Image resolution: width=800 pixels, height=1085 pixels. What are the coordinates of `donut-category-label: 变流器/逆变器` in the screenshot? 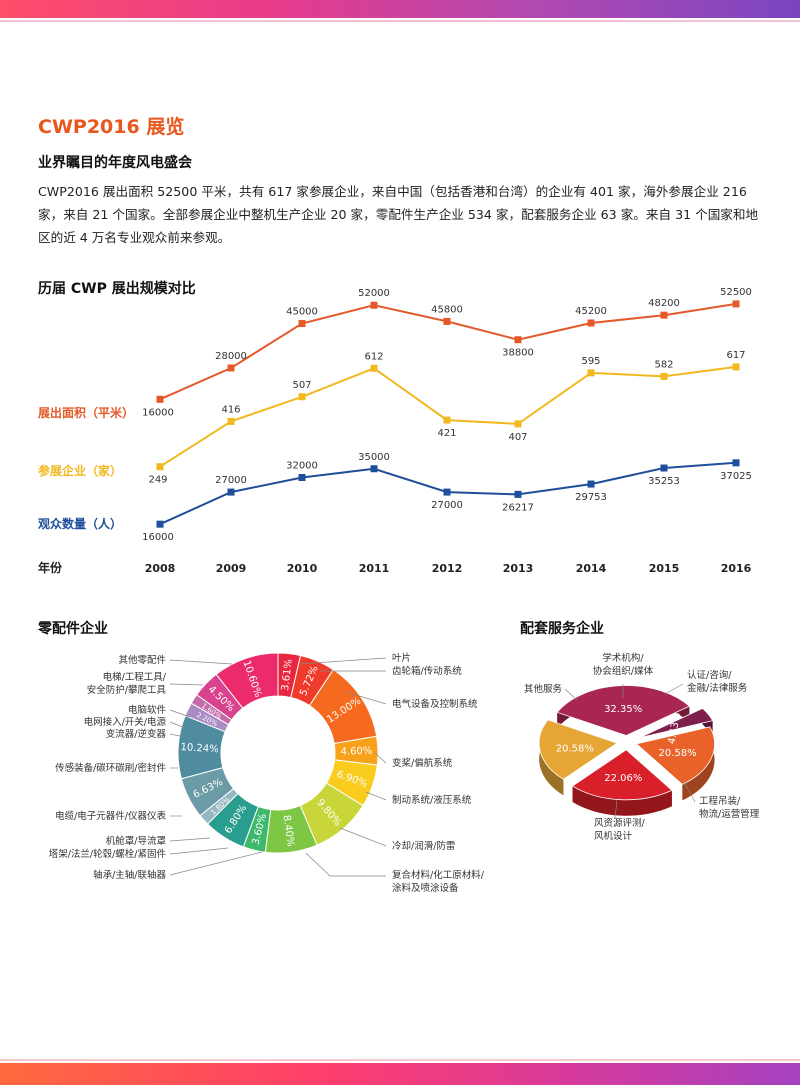 It's located at (136, 734).